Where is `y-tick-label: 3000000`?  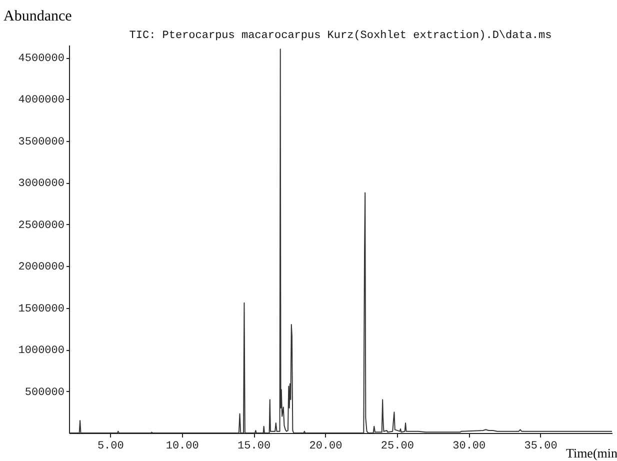 y-tick-label: 3000000 is located at coordinates (41, 184).